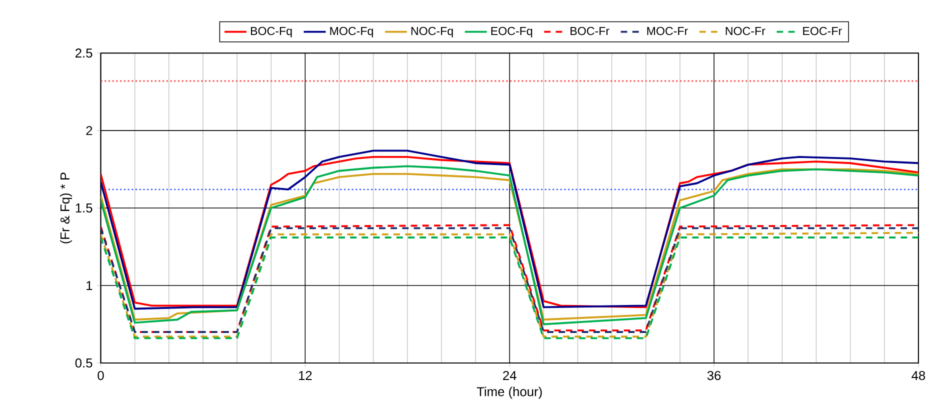  What do you see at coordinates (89, 130) in the screenshot?
I see `y-tick-label: 2` at bounding box center [89, 130].